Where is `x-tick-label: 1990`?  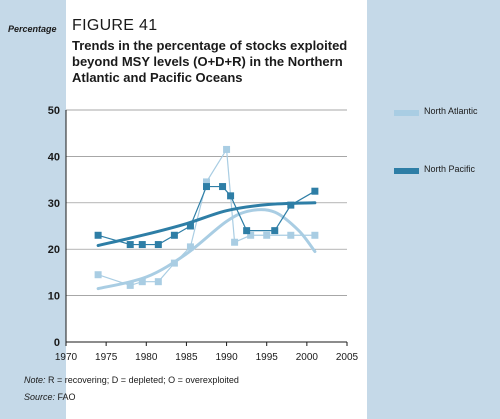 x-tick-label: 1990 is located at coordinates (226, 357).